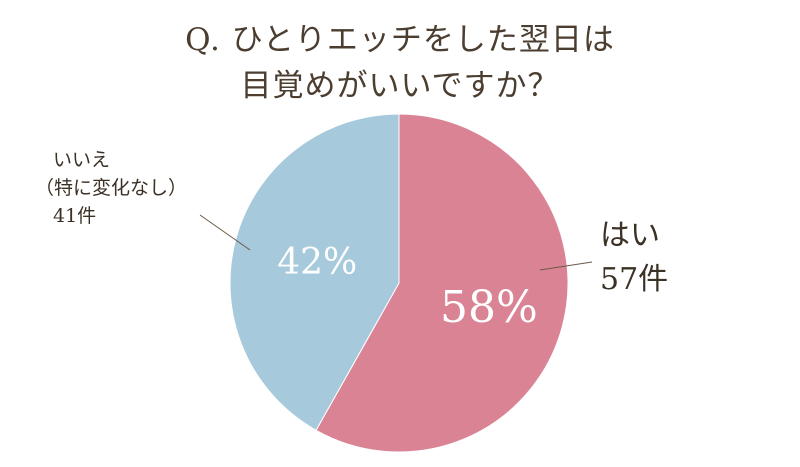 The width and height of the screenshot is (800, 467). I want to click on label-no-line-2: （特に変化なし）, so click(111, 188).